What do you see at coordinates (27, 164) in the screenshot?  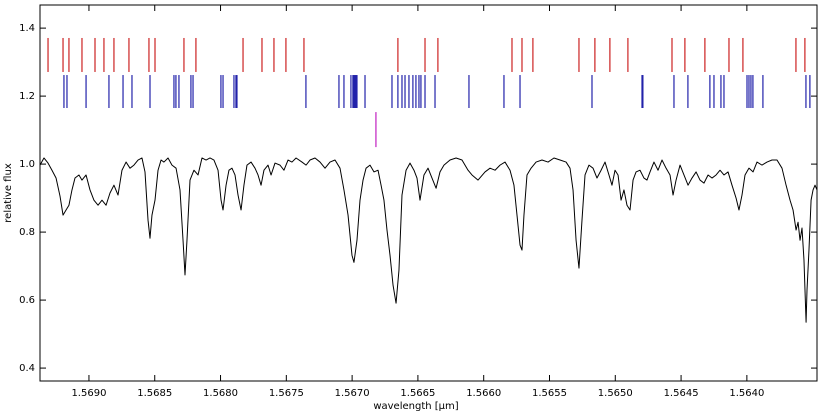 I see `y-tick-label: 1.0` at bounding box center [27, 164].